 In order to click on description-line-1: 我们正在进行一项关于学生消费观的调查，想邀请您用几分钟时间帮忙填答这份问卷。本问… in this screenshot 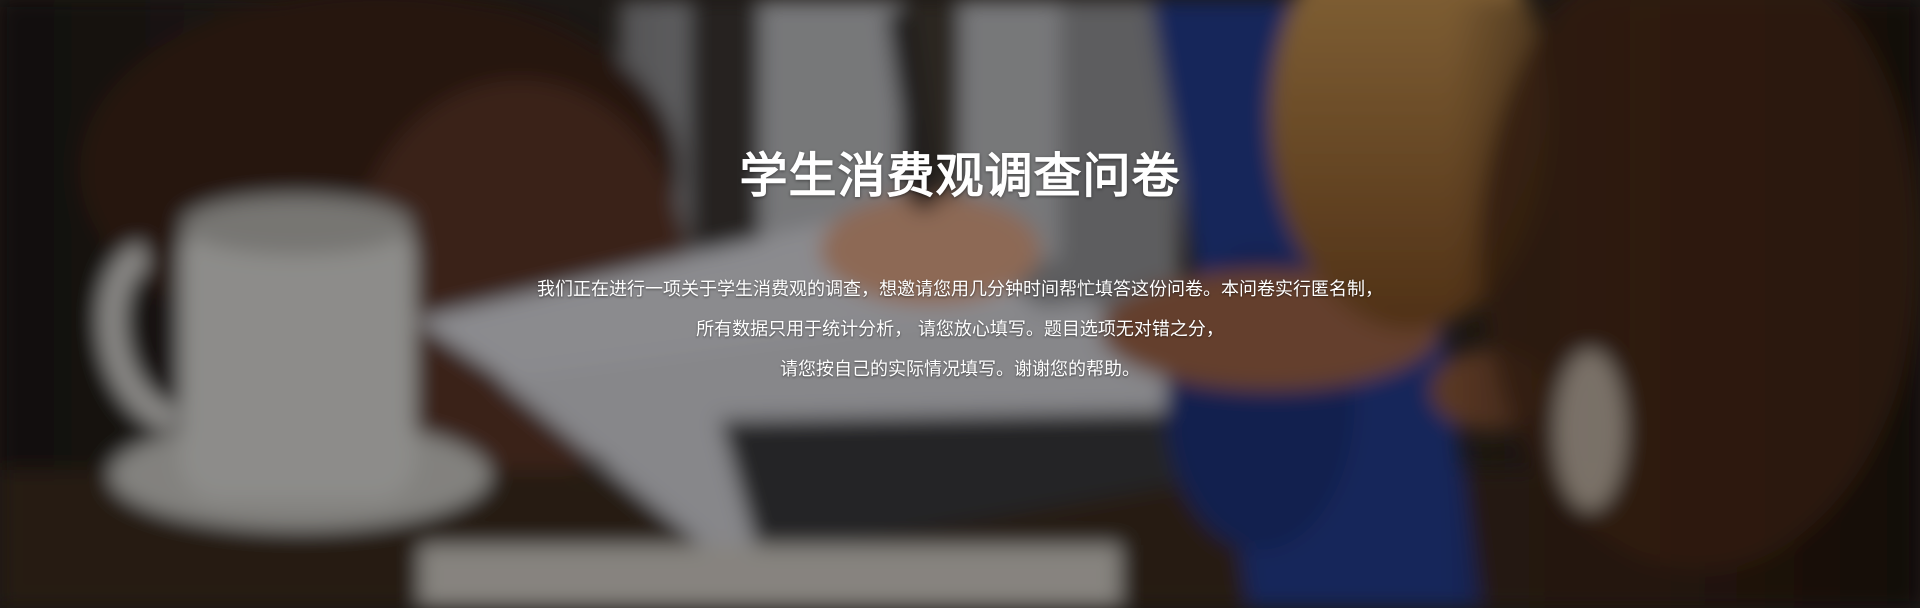, I will do `click(960, 289)`.